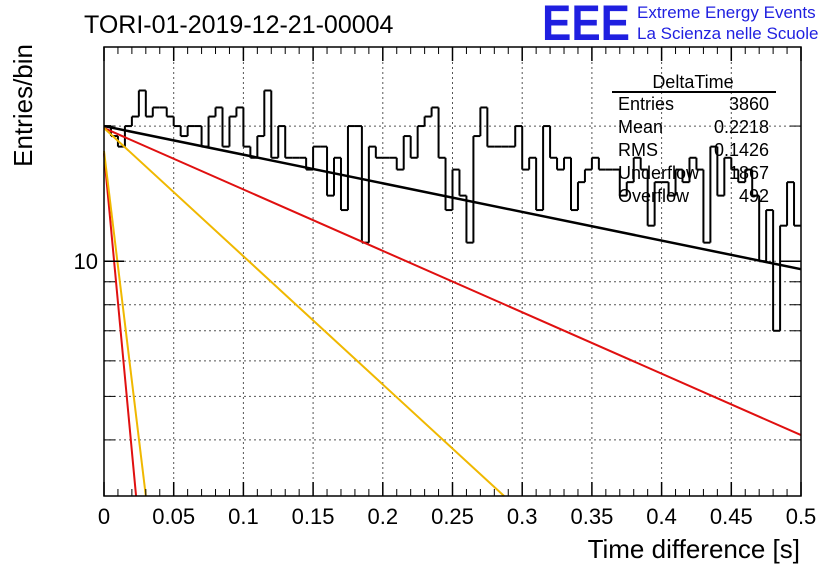  Describe the element at coordinates (383, 516) in the screenshot. I see `x-tick-label: 0.2` at that location.